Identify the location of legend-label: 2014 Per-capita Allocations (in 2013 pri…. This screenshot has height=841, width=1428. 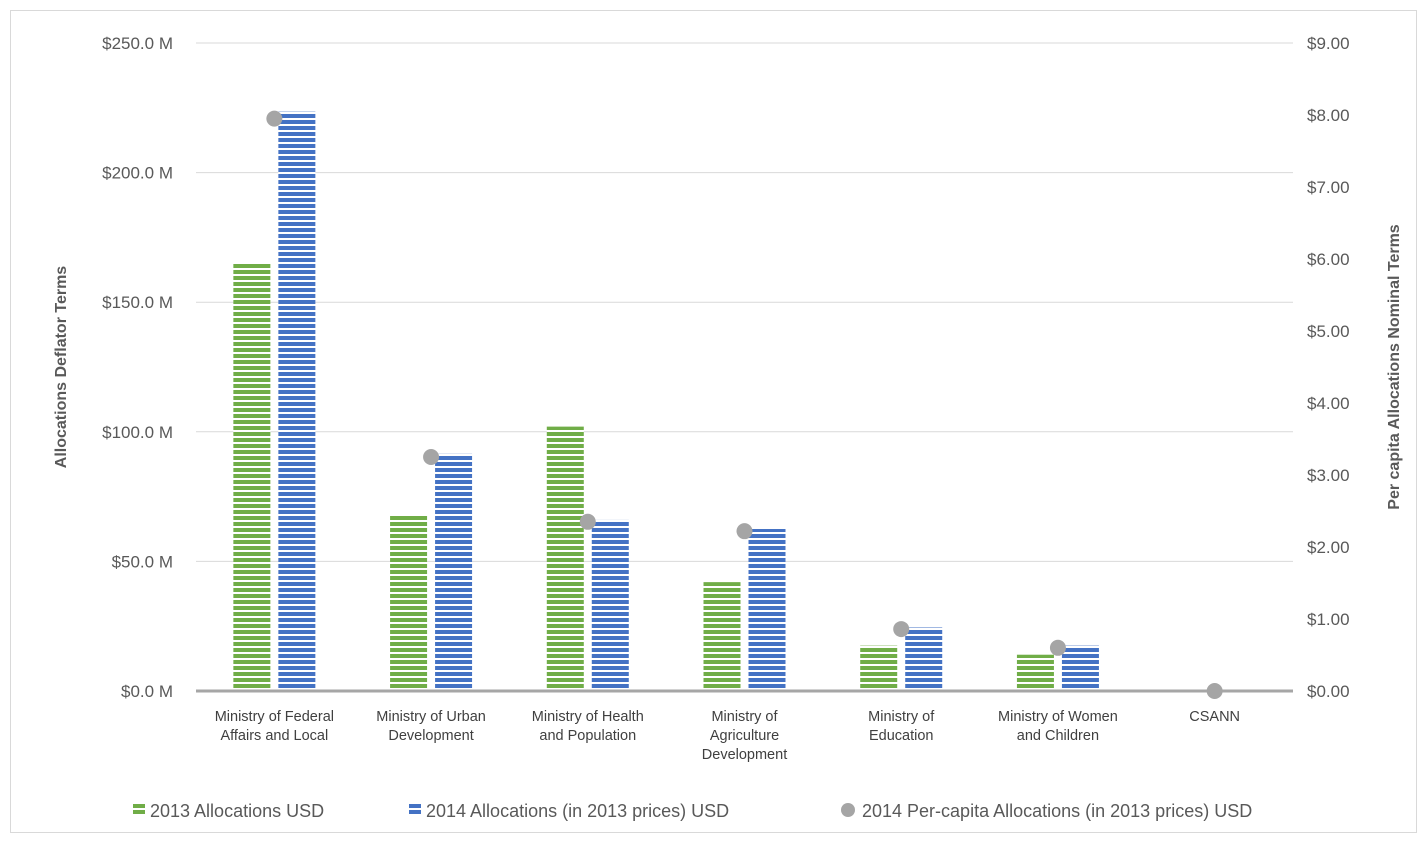
(1057, 811).